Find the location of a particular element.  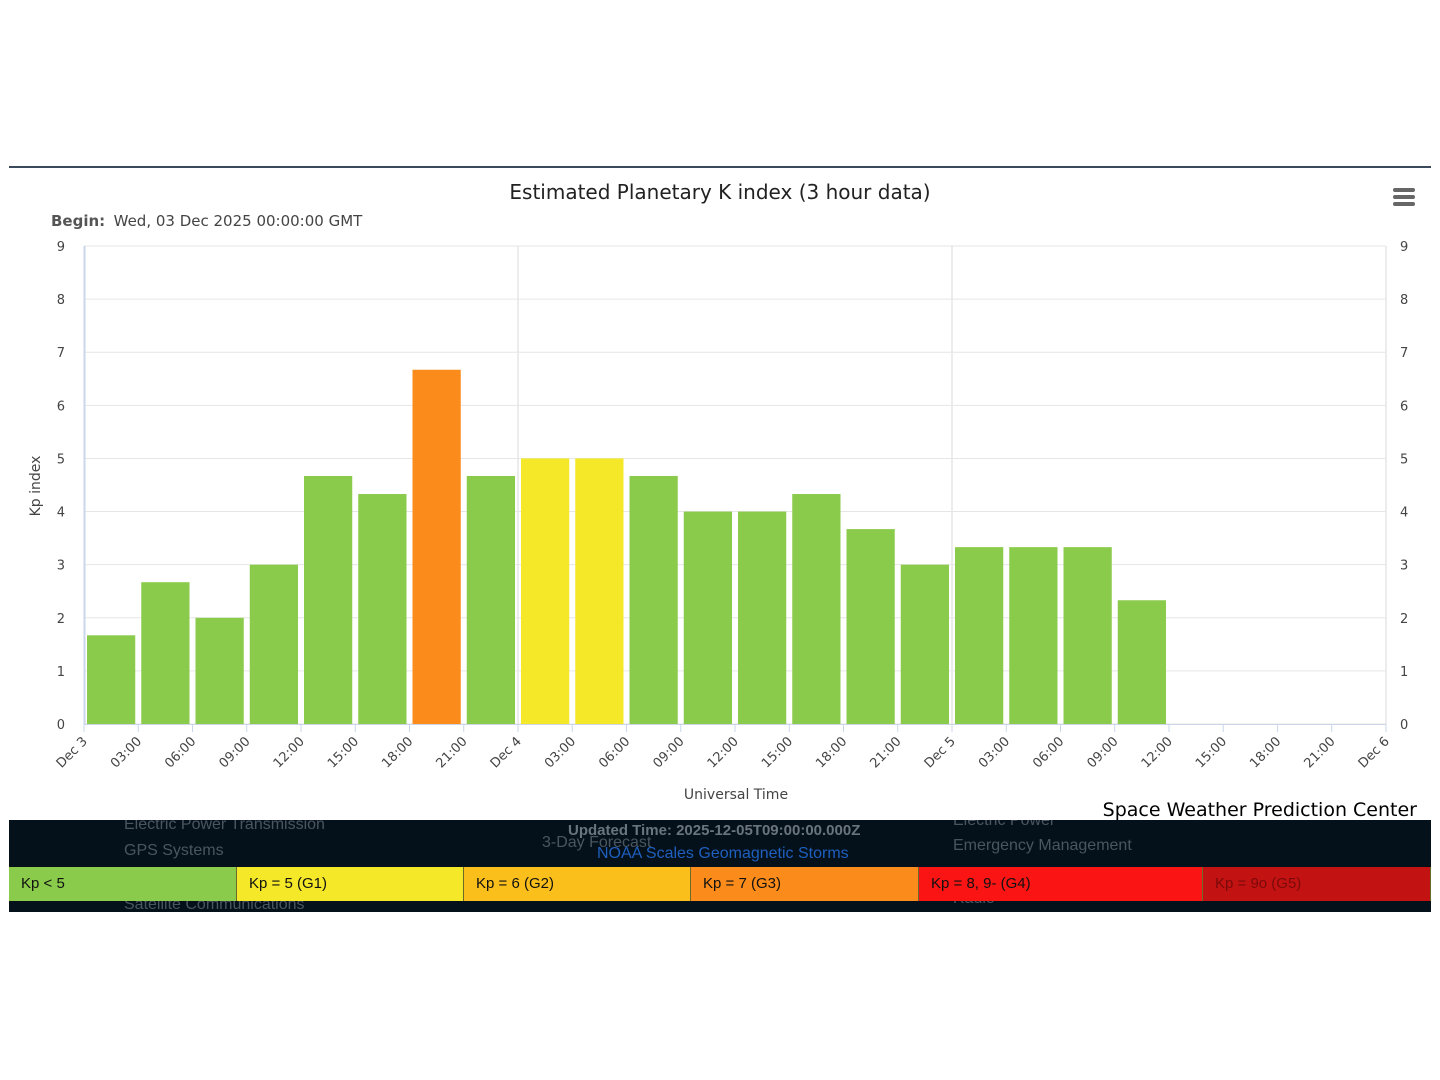

y-tick-label-right: 3 is located at coordinates (1404, 566).